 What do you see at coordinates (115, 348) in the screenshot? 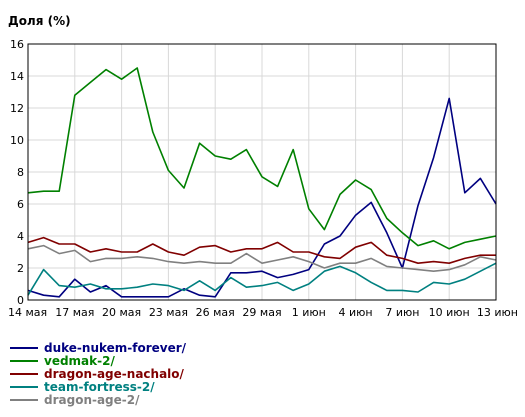
I see `legend-label: duke-nukem-forever/` at bounding box center [115, 348].